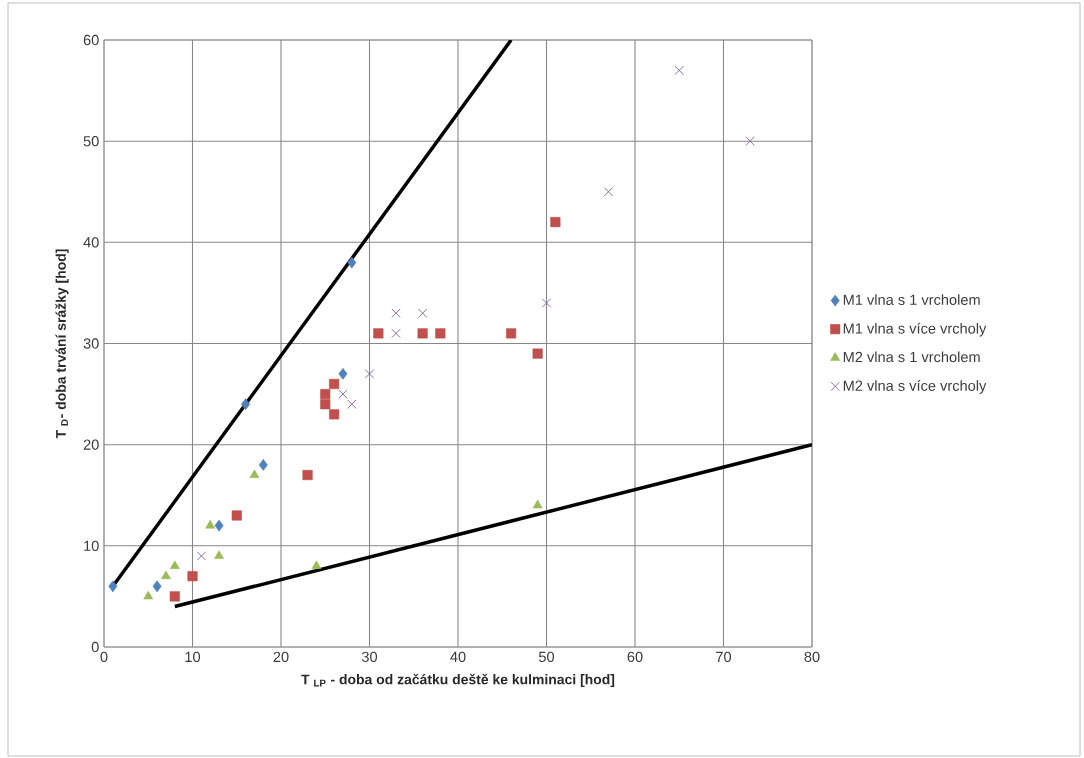  Describe the element at coordinates (369, 657) in the screenshot. I see `x-tick-label: 30` at that location.